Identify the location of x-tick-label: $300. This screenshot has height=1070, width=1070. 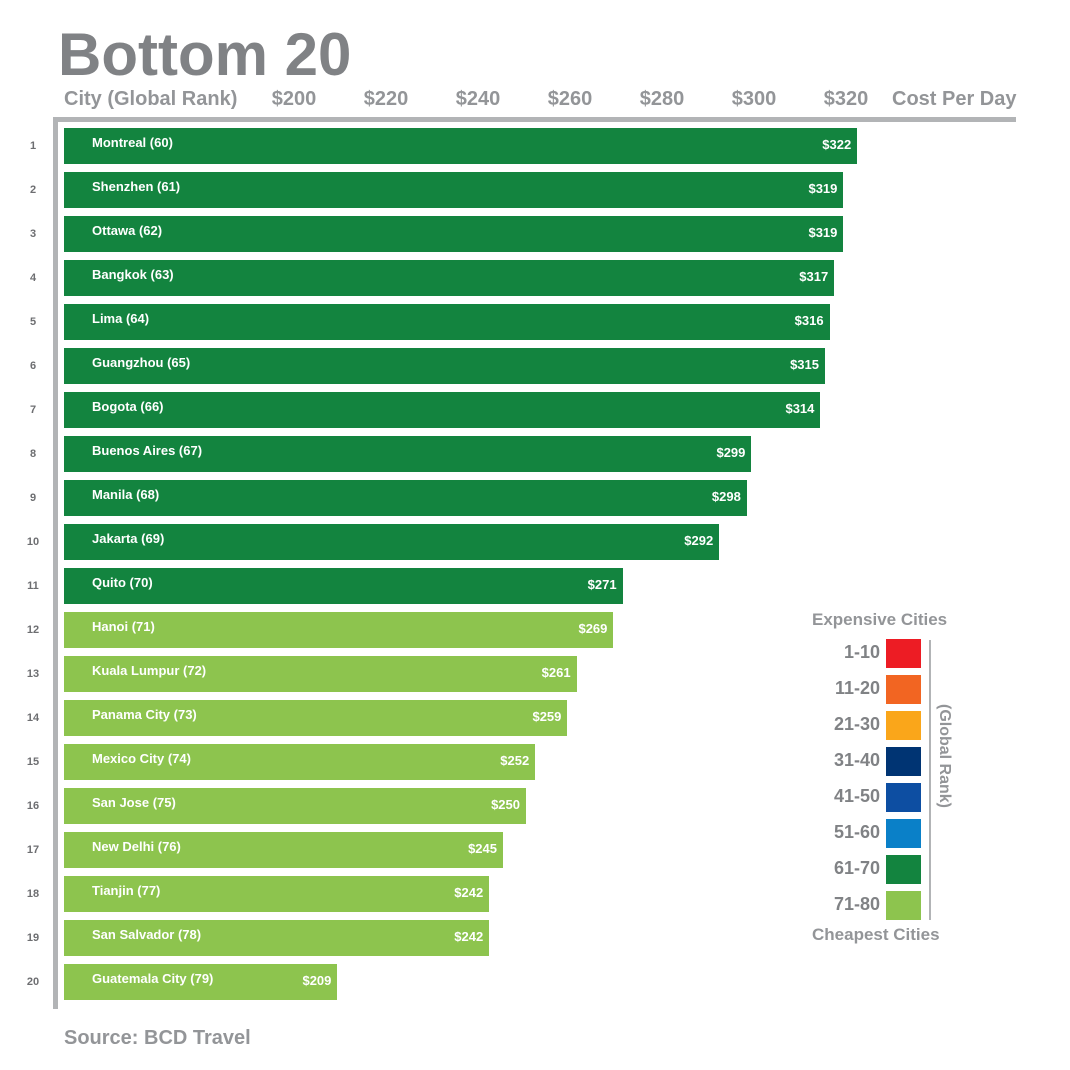
(754, 99).